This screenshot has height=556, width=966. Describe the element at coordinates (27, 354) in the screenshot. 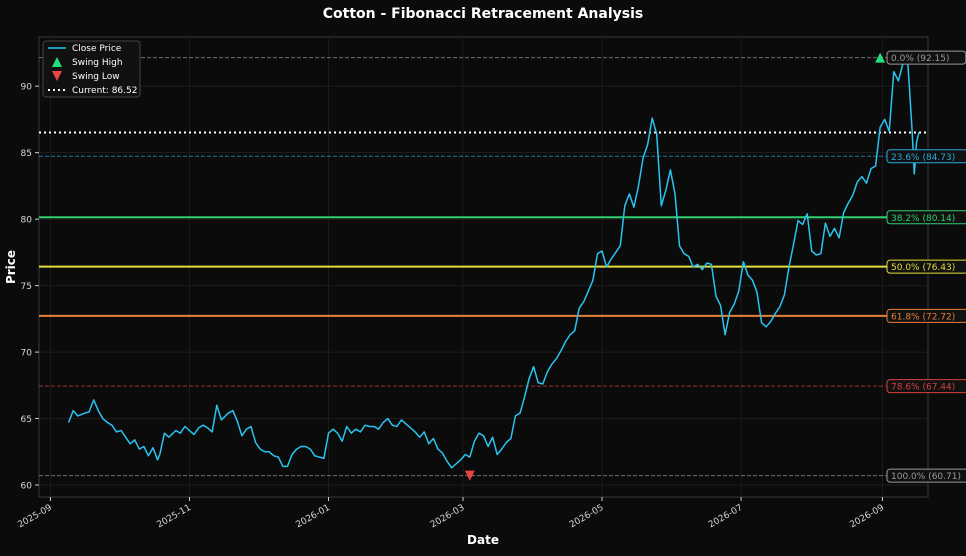

I see `y-tick-label: 70` at that location.